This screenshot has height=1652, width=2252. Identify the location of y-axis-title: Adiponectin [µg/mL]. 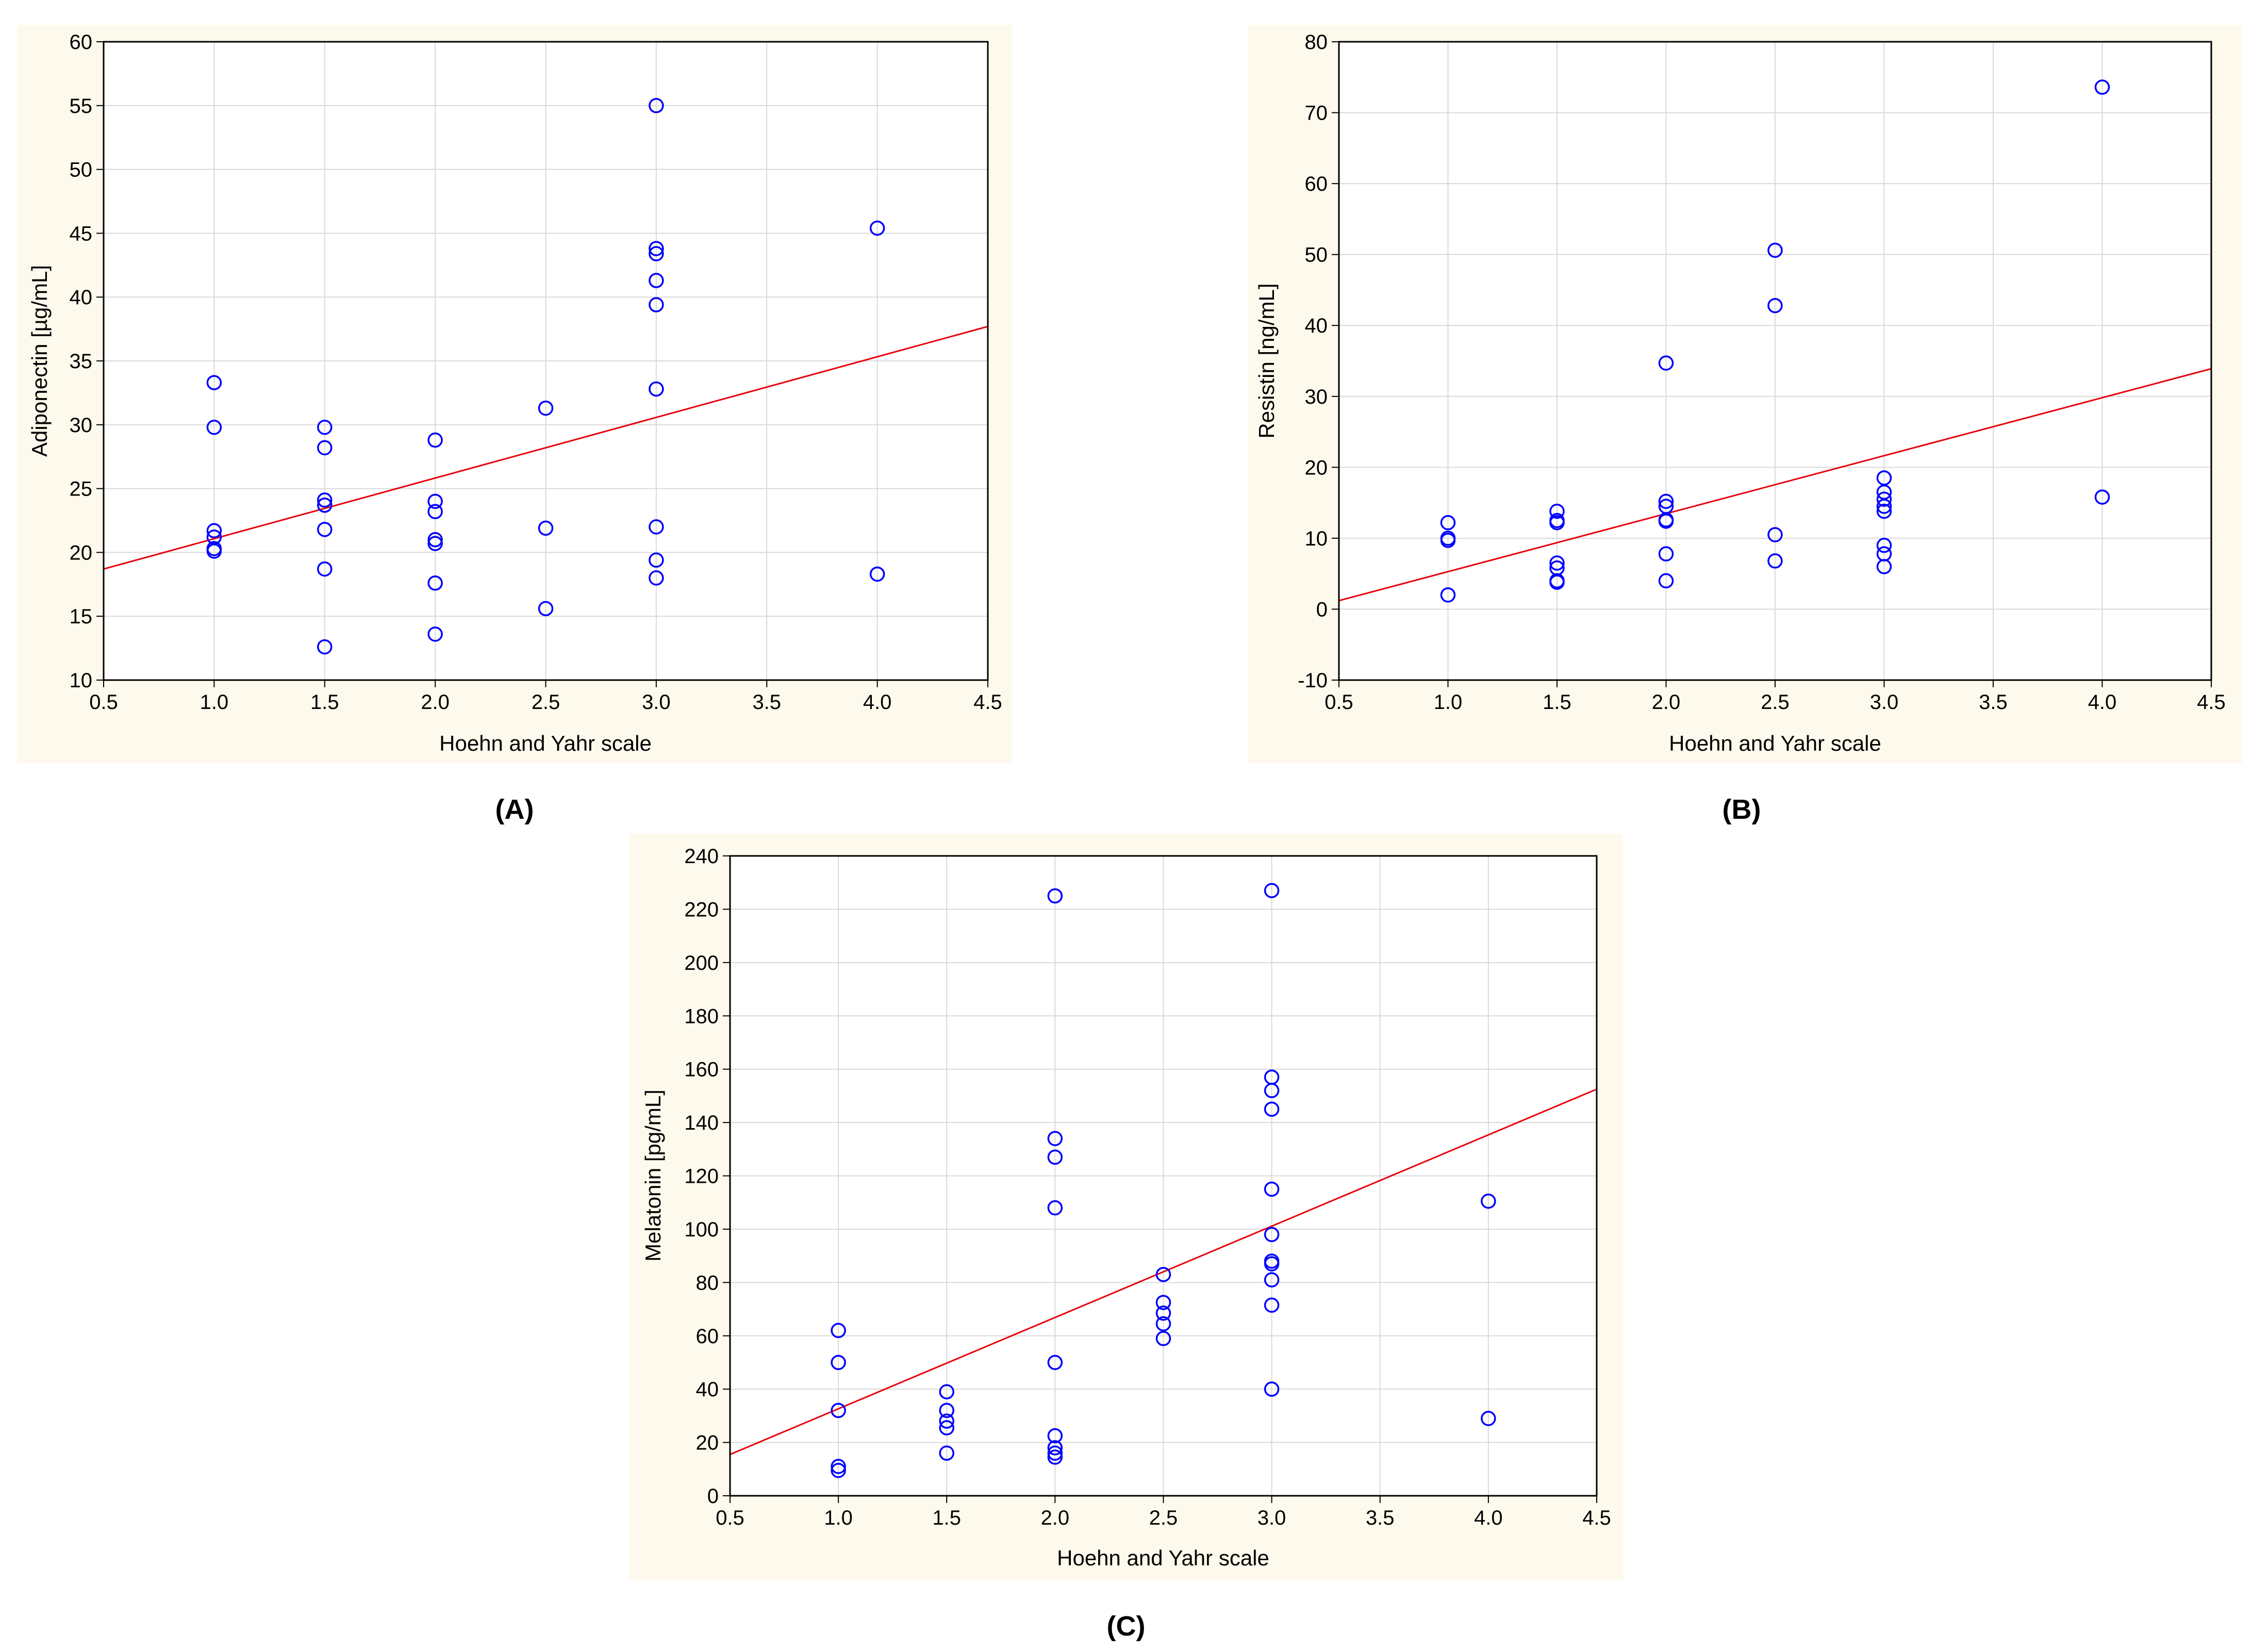
(39, 361).